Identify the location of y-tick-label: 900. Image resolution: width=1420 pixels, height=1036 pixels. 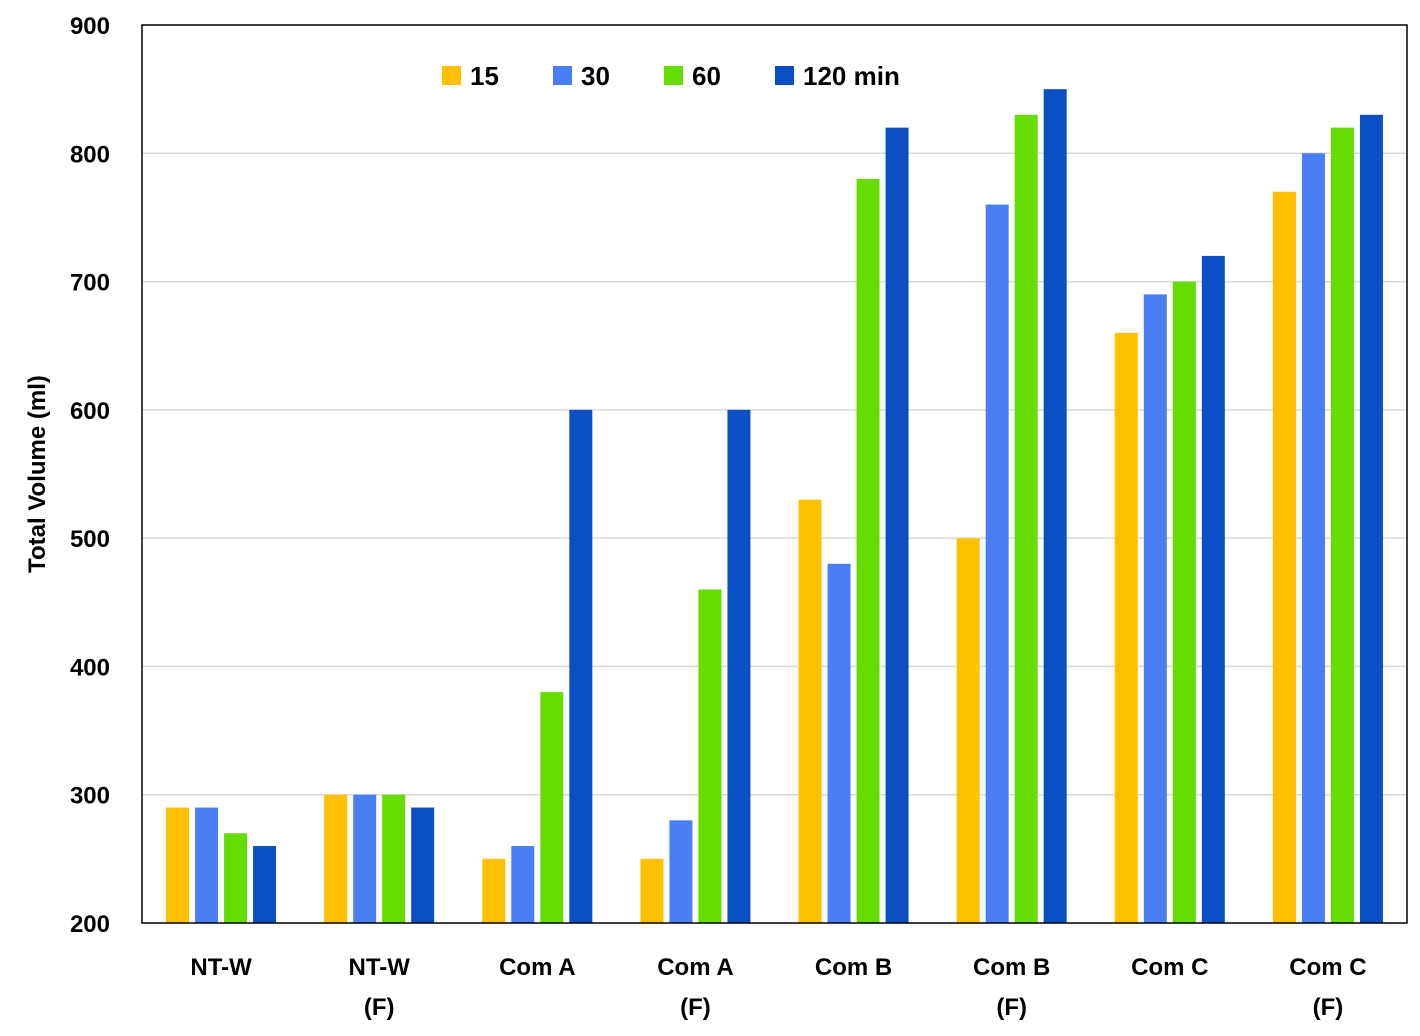
(90, 26).